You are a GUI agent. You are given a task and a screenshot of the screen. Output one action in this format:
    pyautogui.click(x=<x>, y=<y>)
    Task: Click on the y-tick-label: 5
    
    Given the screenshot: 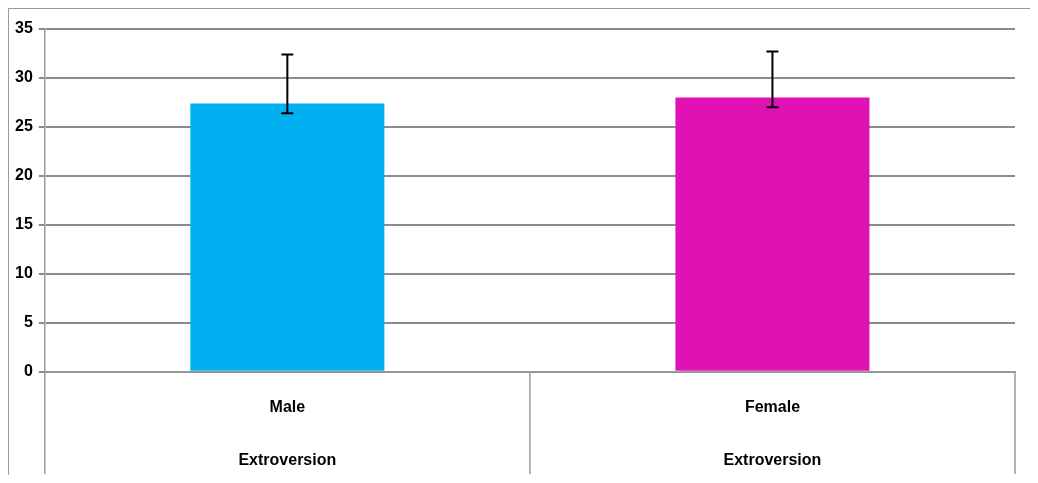 What is the action you would take?
    pyautogui.click(x=28, y=322)
    